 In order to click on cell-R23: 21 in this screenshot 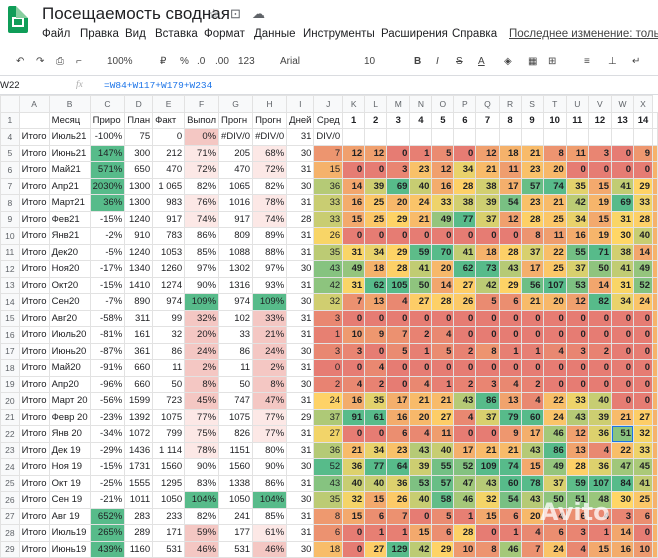, I will do `click(510, 450)`.